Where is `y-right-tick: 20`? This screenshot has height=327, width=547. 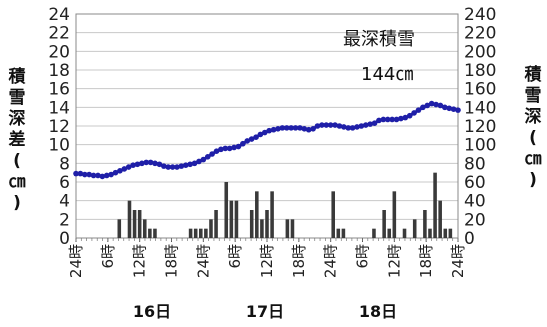
y-right-tick: 20 is located at coordinates (475, 220).